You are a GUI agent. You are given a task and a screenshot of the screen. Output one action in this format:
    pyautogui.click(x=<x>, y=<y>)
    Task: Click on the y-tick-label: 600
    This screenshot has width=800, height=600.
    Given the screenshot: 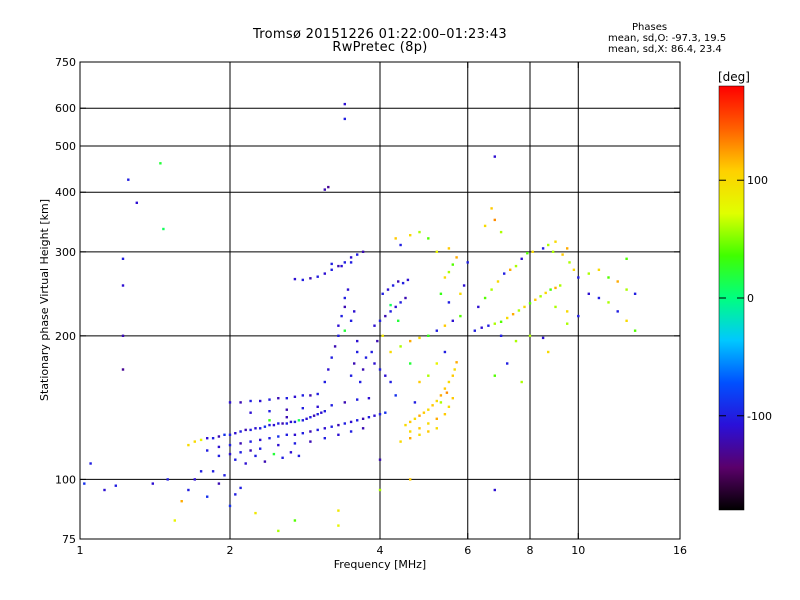 What is the action you would take?
    pyautogui.click(x=65, y=108)
    